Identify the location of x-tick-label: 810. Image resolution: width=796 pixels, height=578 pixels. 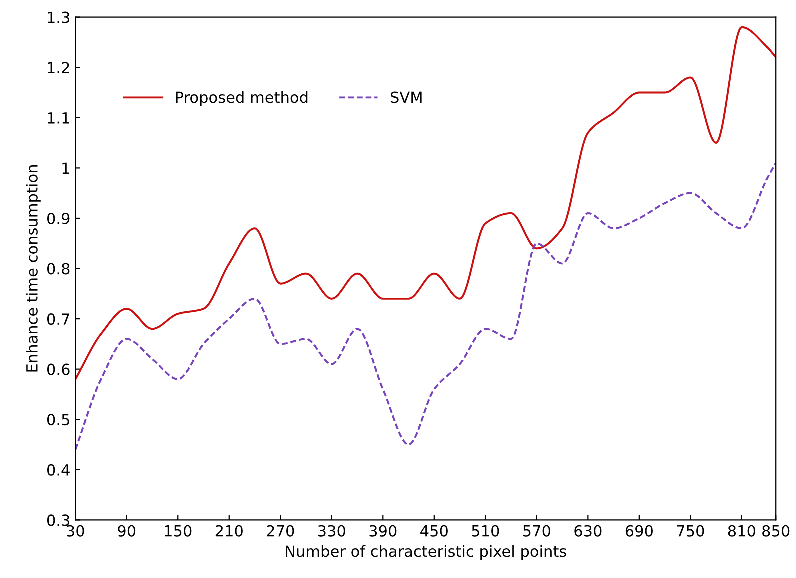
(742, 531).